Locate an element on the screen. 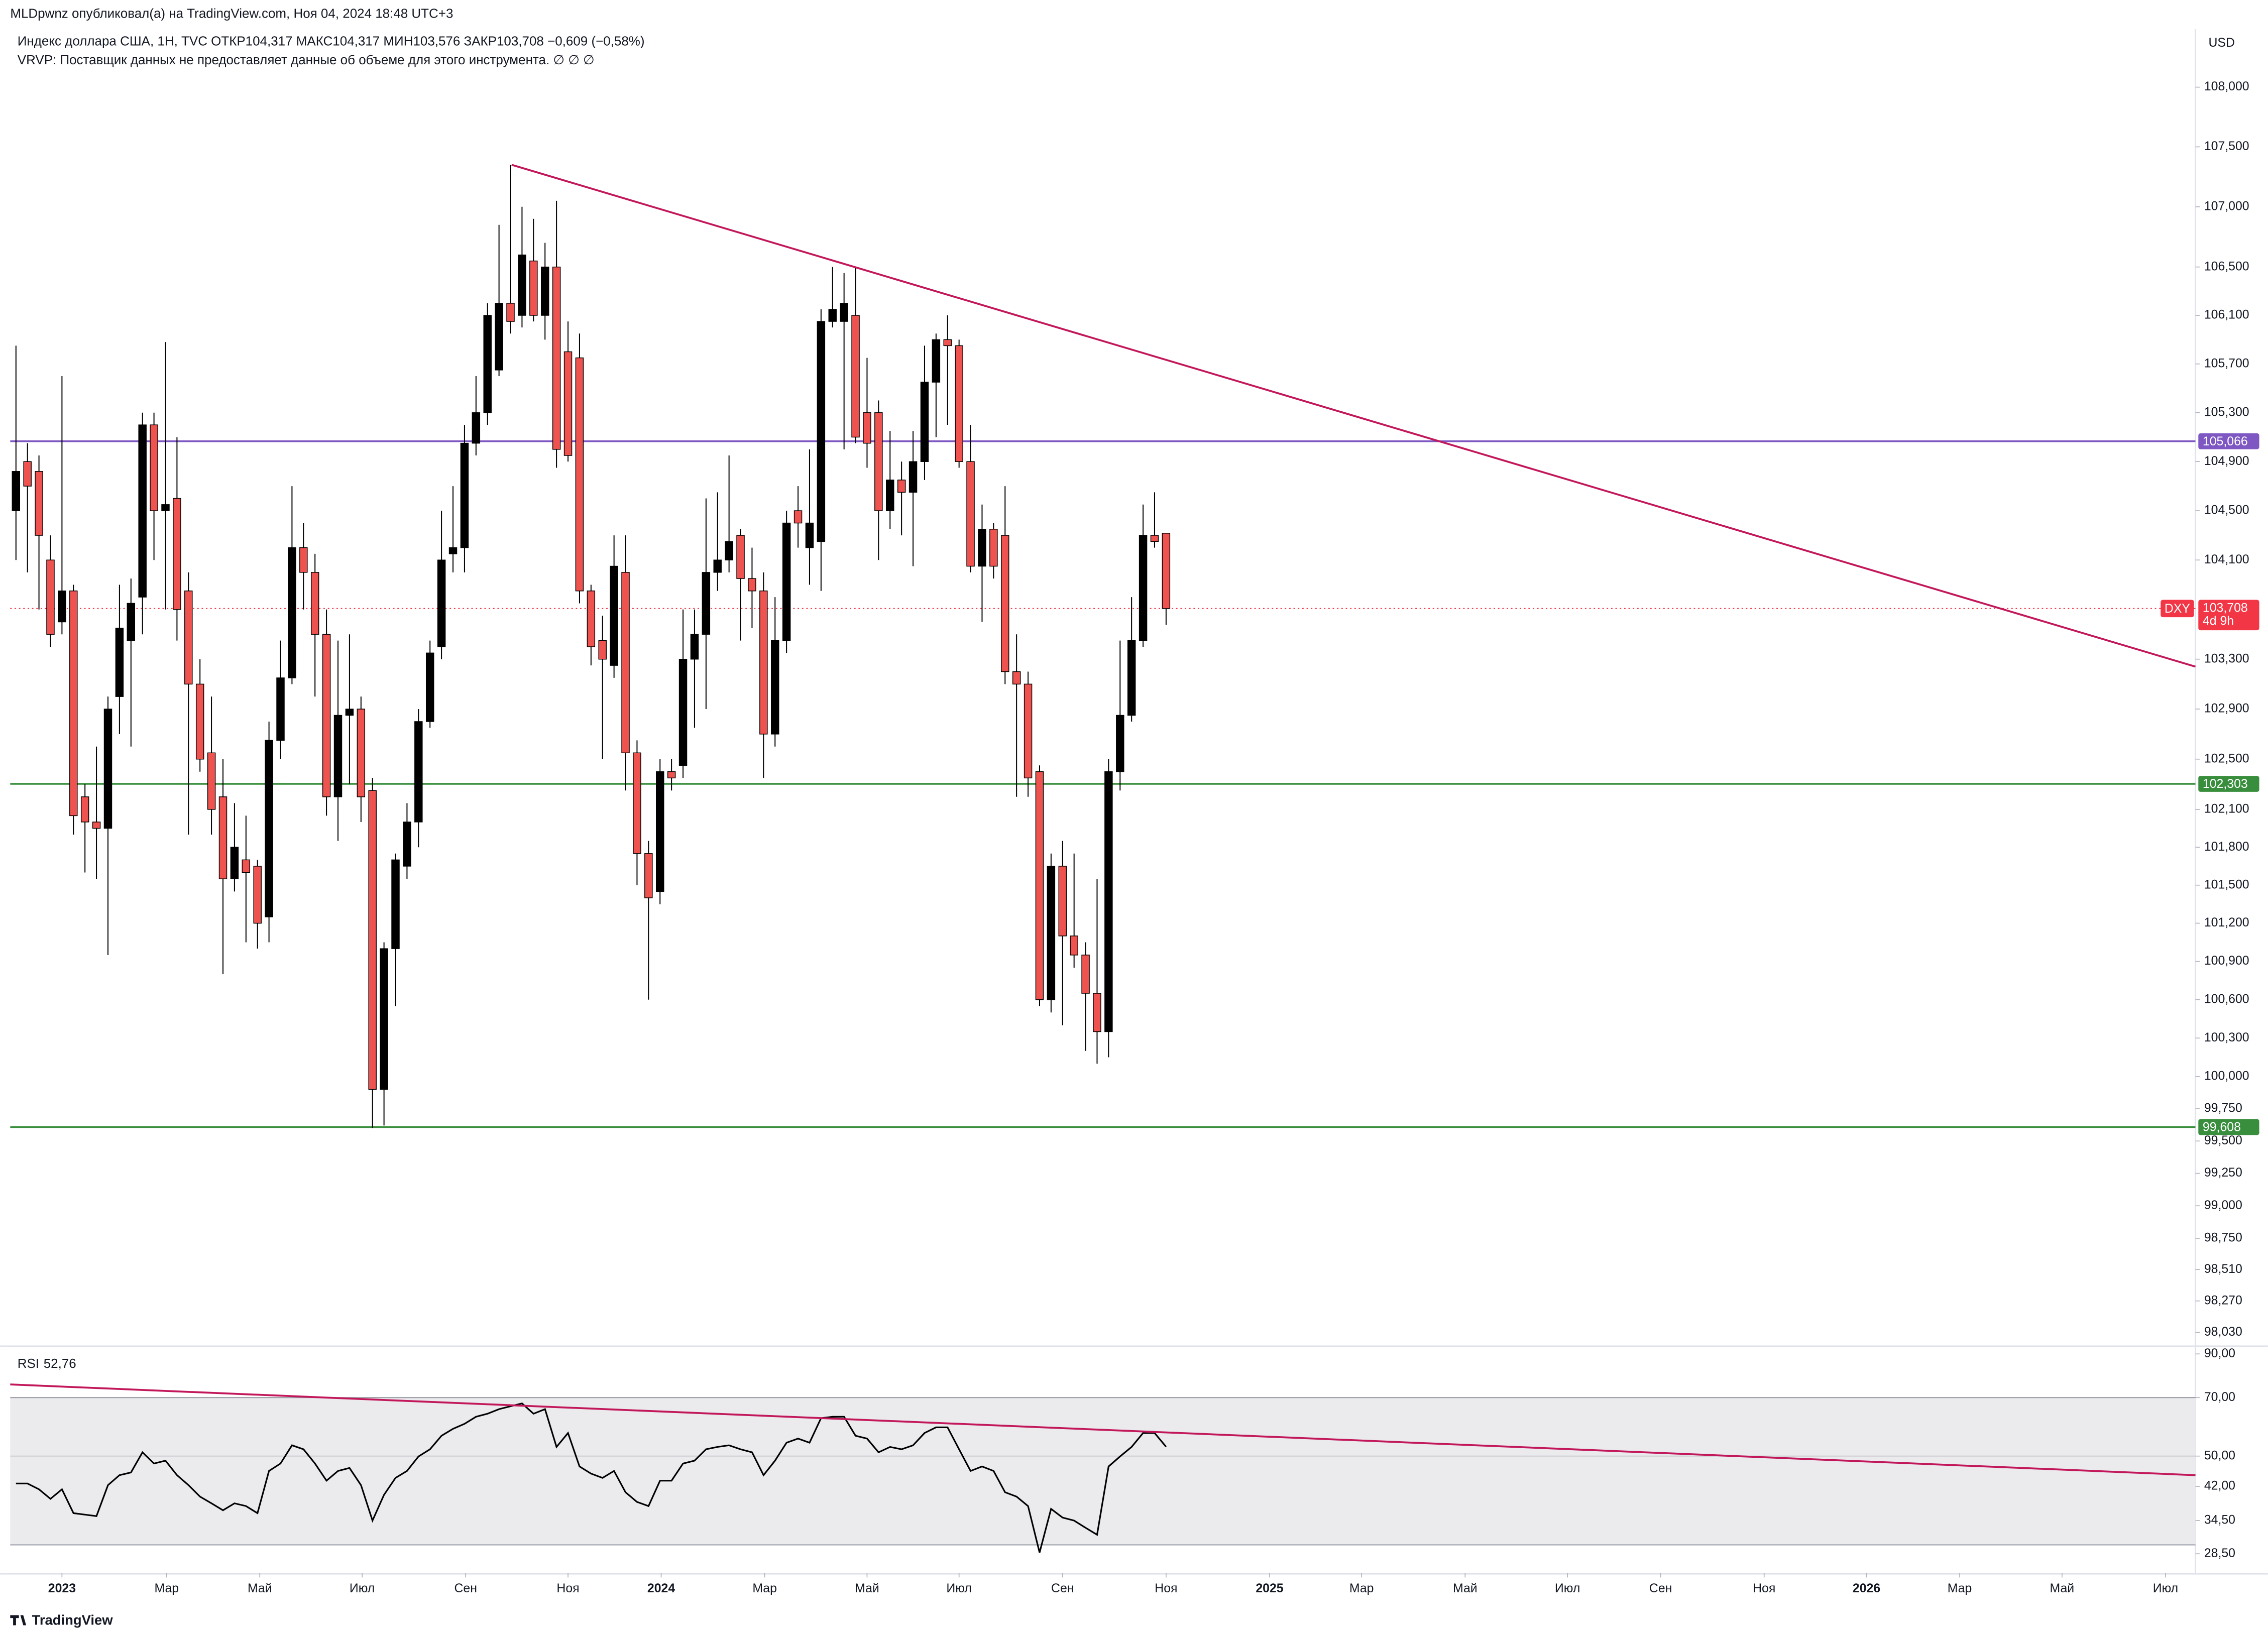 This screenshot has width=2268, height=1634. y-tick-label: 98,030 is located at coordinates (2223, 1332).